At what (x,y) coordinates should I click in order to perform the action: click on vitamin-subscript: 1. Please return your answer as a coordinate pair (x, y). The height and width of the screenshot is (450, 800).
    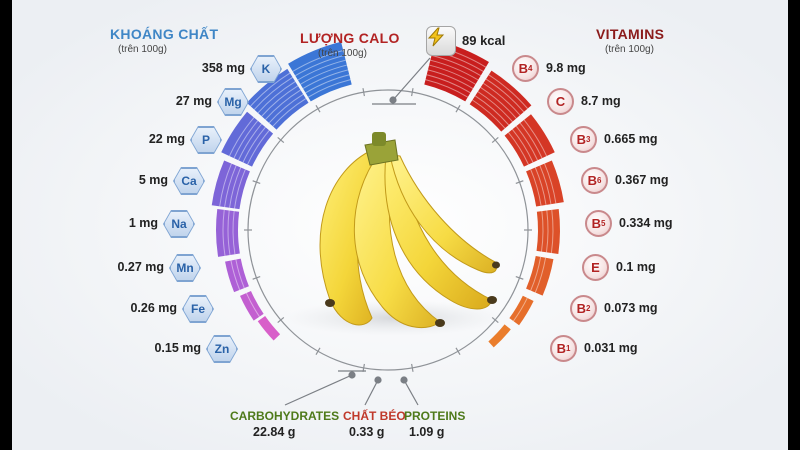
    Looking at the image, I should click on (568, 348).